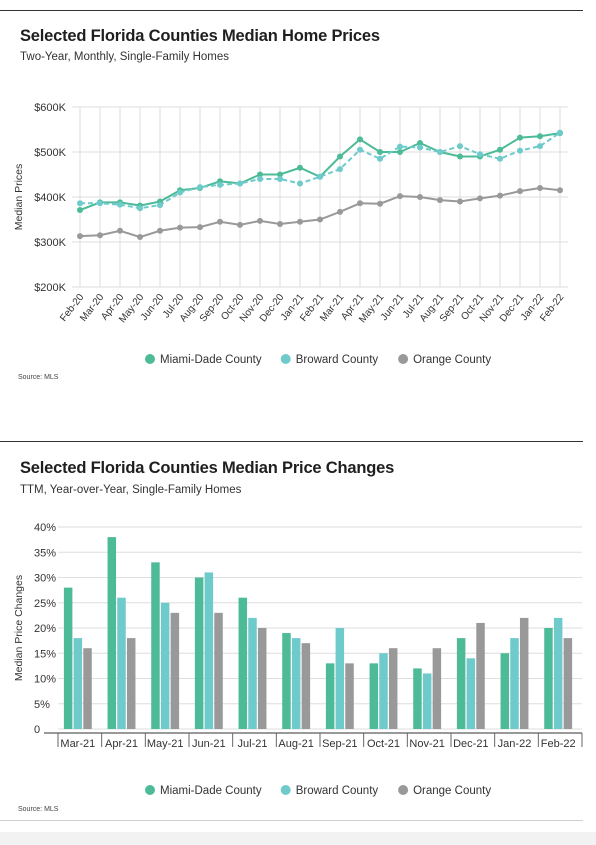 This screenshot has width=596, height=845. Describe the element at coordinates (339, 744) in the screenshot. I see `x-tick-label: Sep-21` at that location.